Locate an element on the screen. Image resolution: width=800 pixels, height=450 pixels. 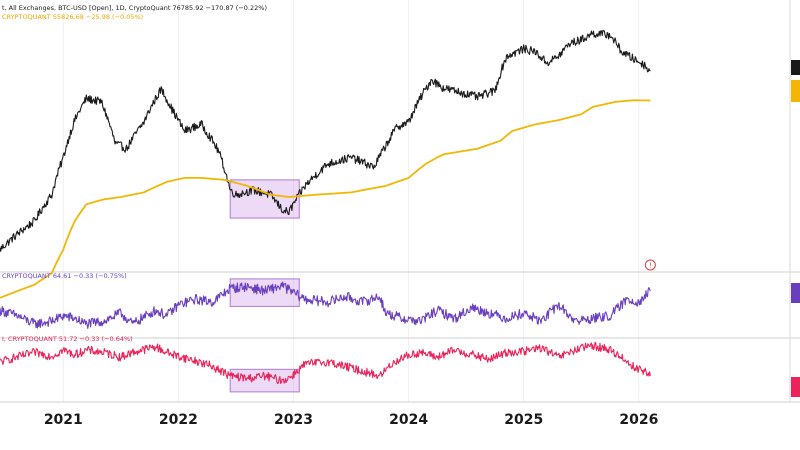
x-tick-2022: 2022 is located at coordinates (178, 420).